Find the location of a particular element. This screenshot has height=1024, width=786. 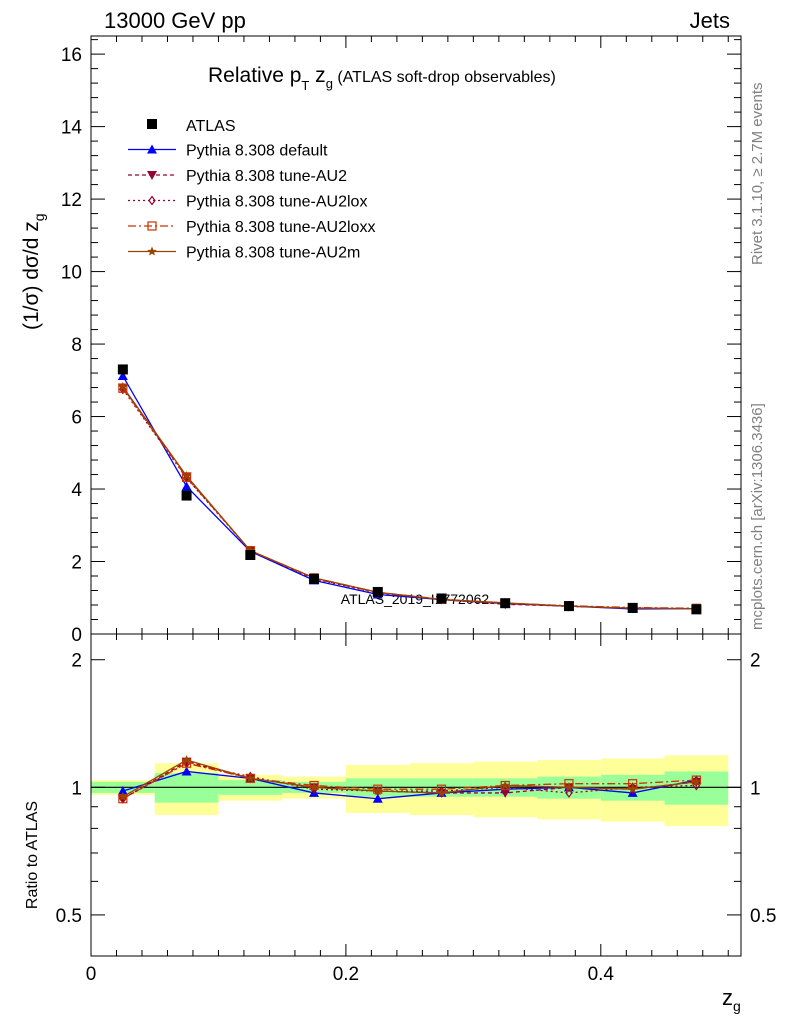

ratio-tick-label-right: 1 is located at coordinates (755, 788).